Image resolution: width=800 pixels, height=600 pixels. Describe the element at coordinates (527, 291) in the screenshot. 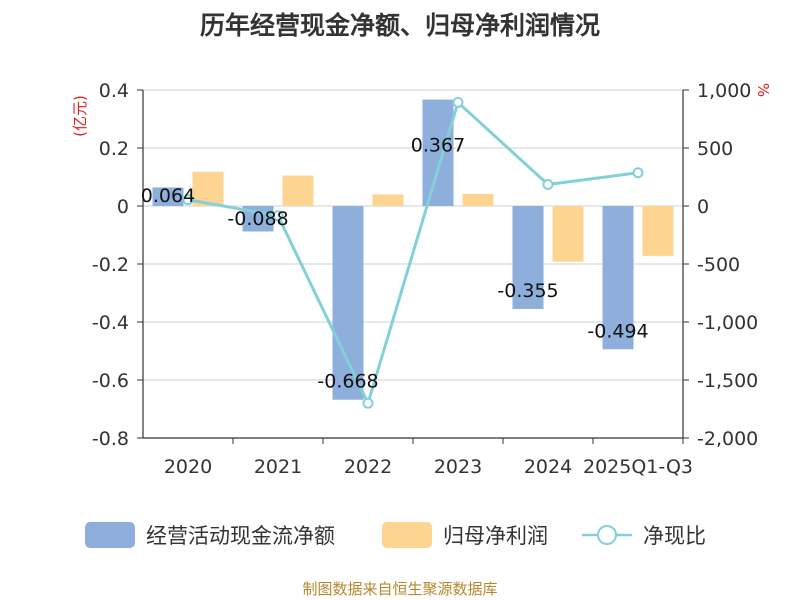

I see `cashflow-data-label: -0.355` at that location.